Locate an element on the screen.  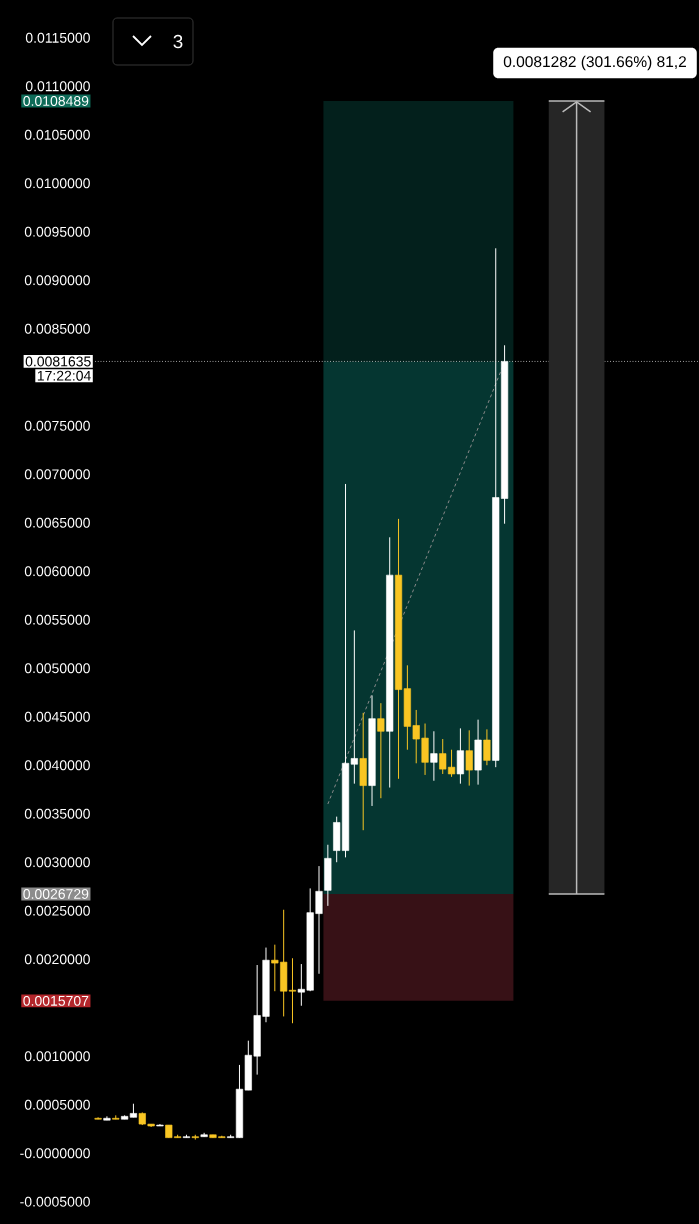
y-tick-label: 0.0045000 is located at coordinates (57, 716).